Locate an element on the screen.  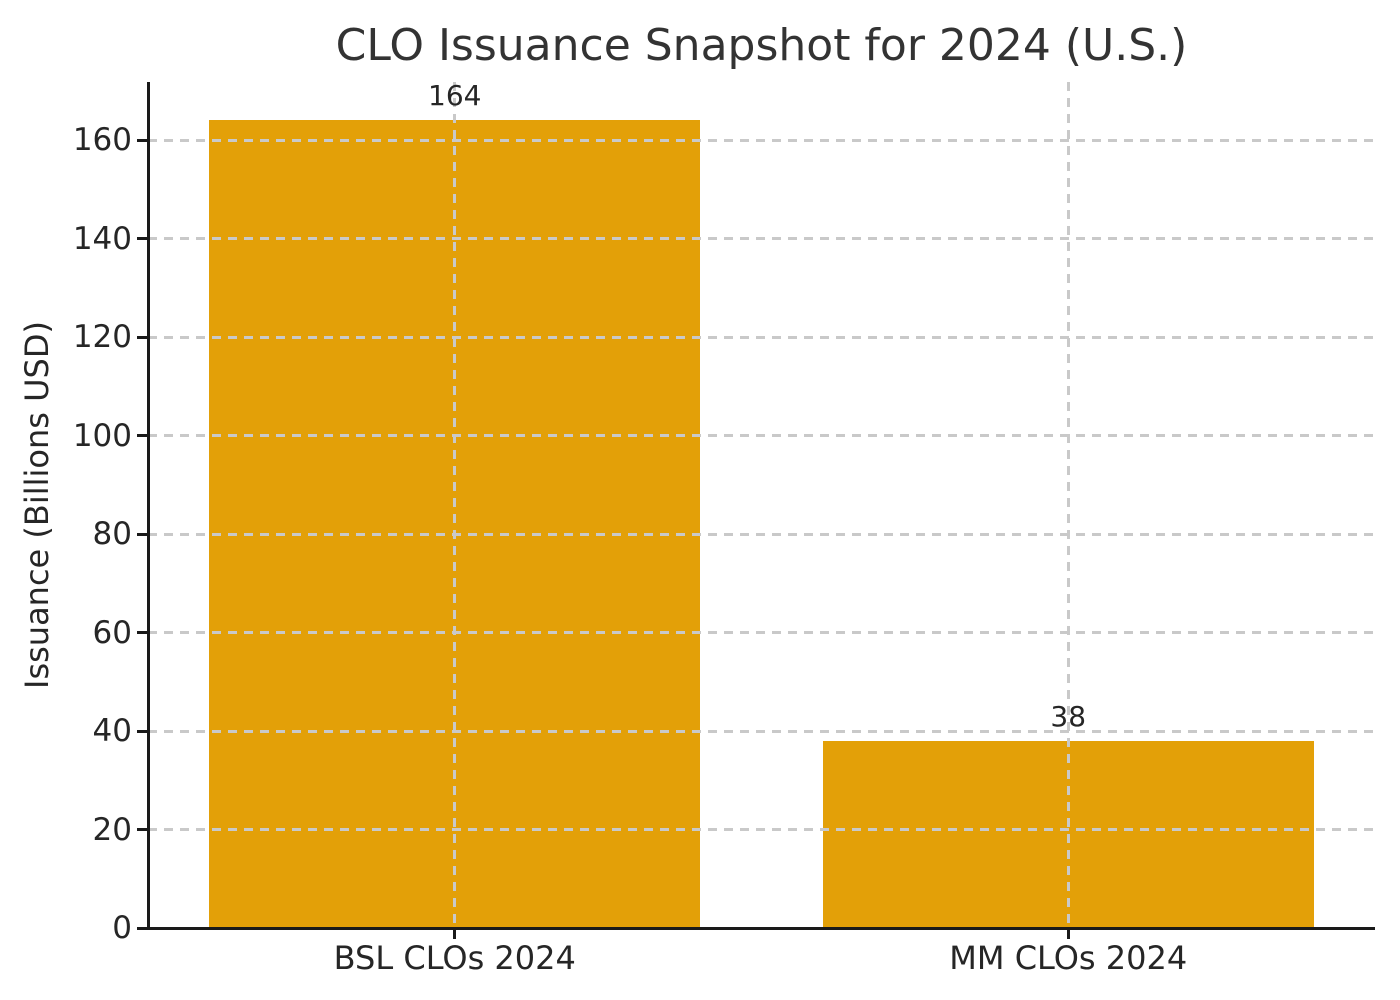
x-axis-spine is located at coordinates (760, 928).